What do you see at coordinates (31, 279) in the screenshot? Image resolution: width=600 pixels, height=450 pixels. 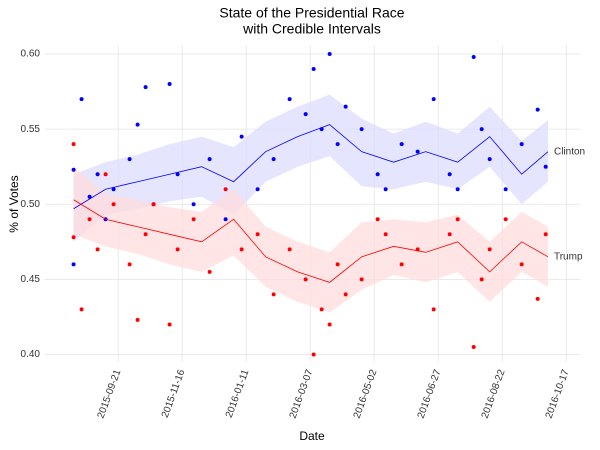 I see `y-tick-label: 0.45` at bounding box center [31, 279].